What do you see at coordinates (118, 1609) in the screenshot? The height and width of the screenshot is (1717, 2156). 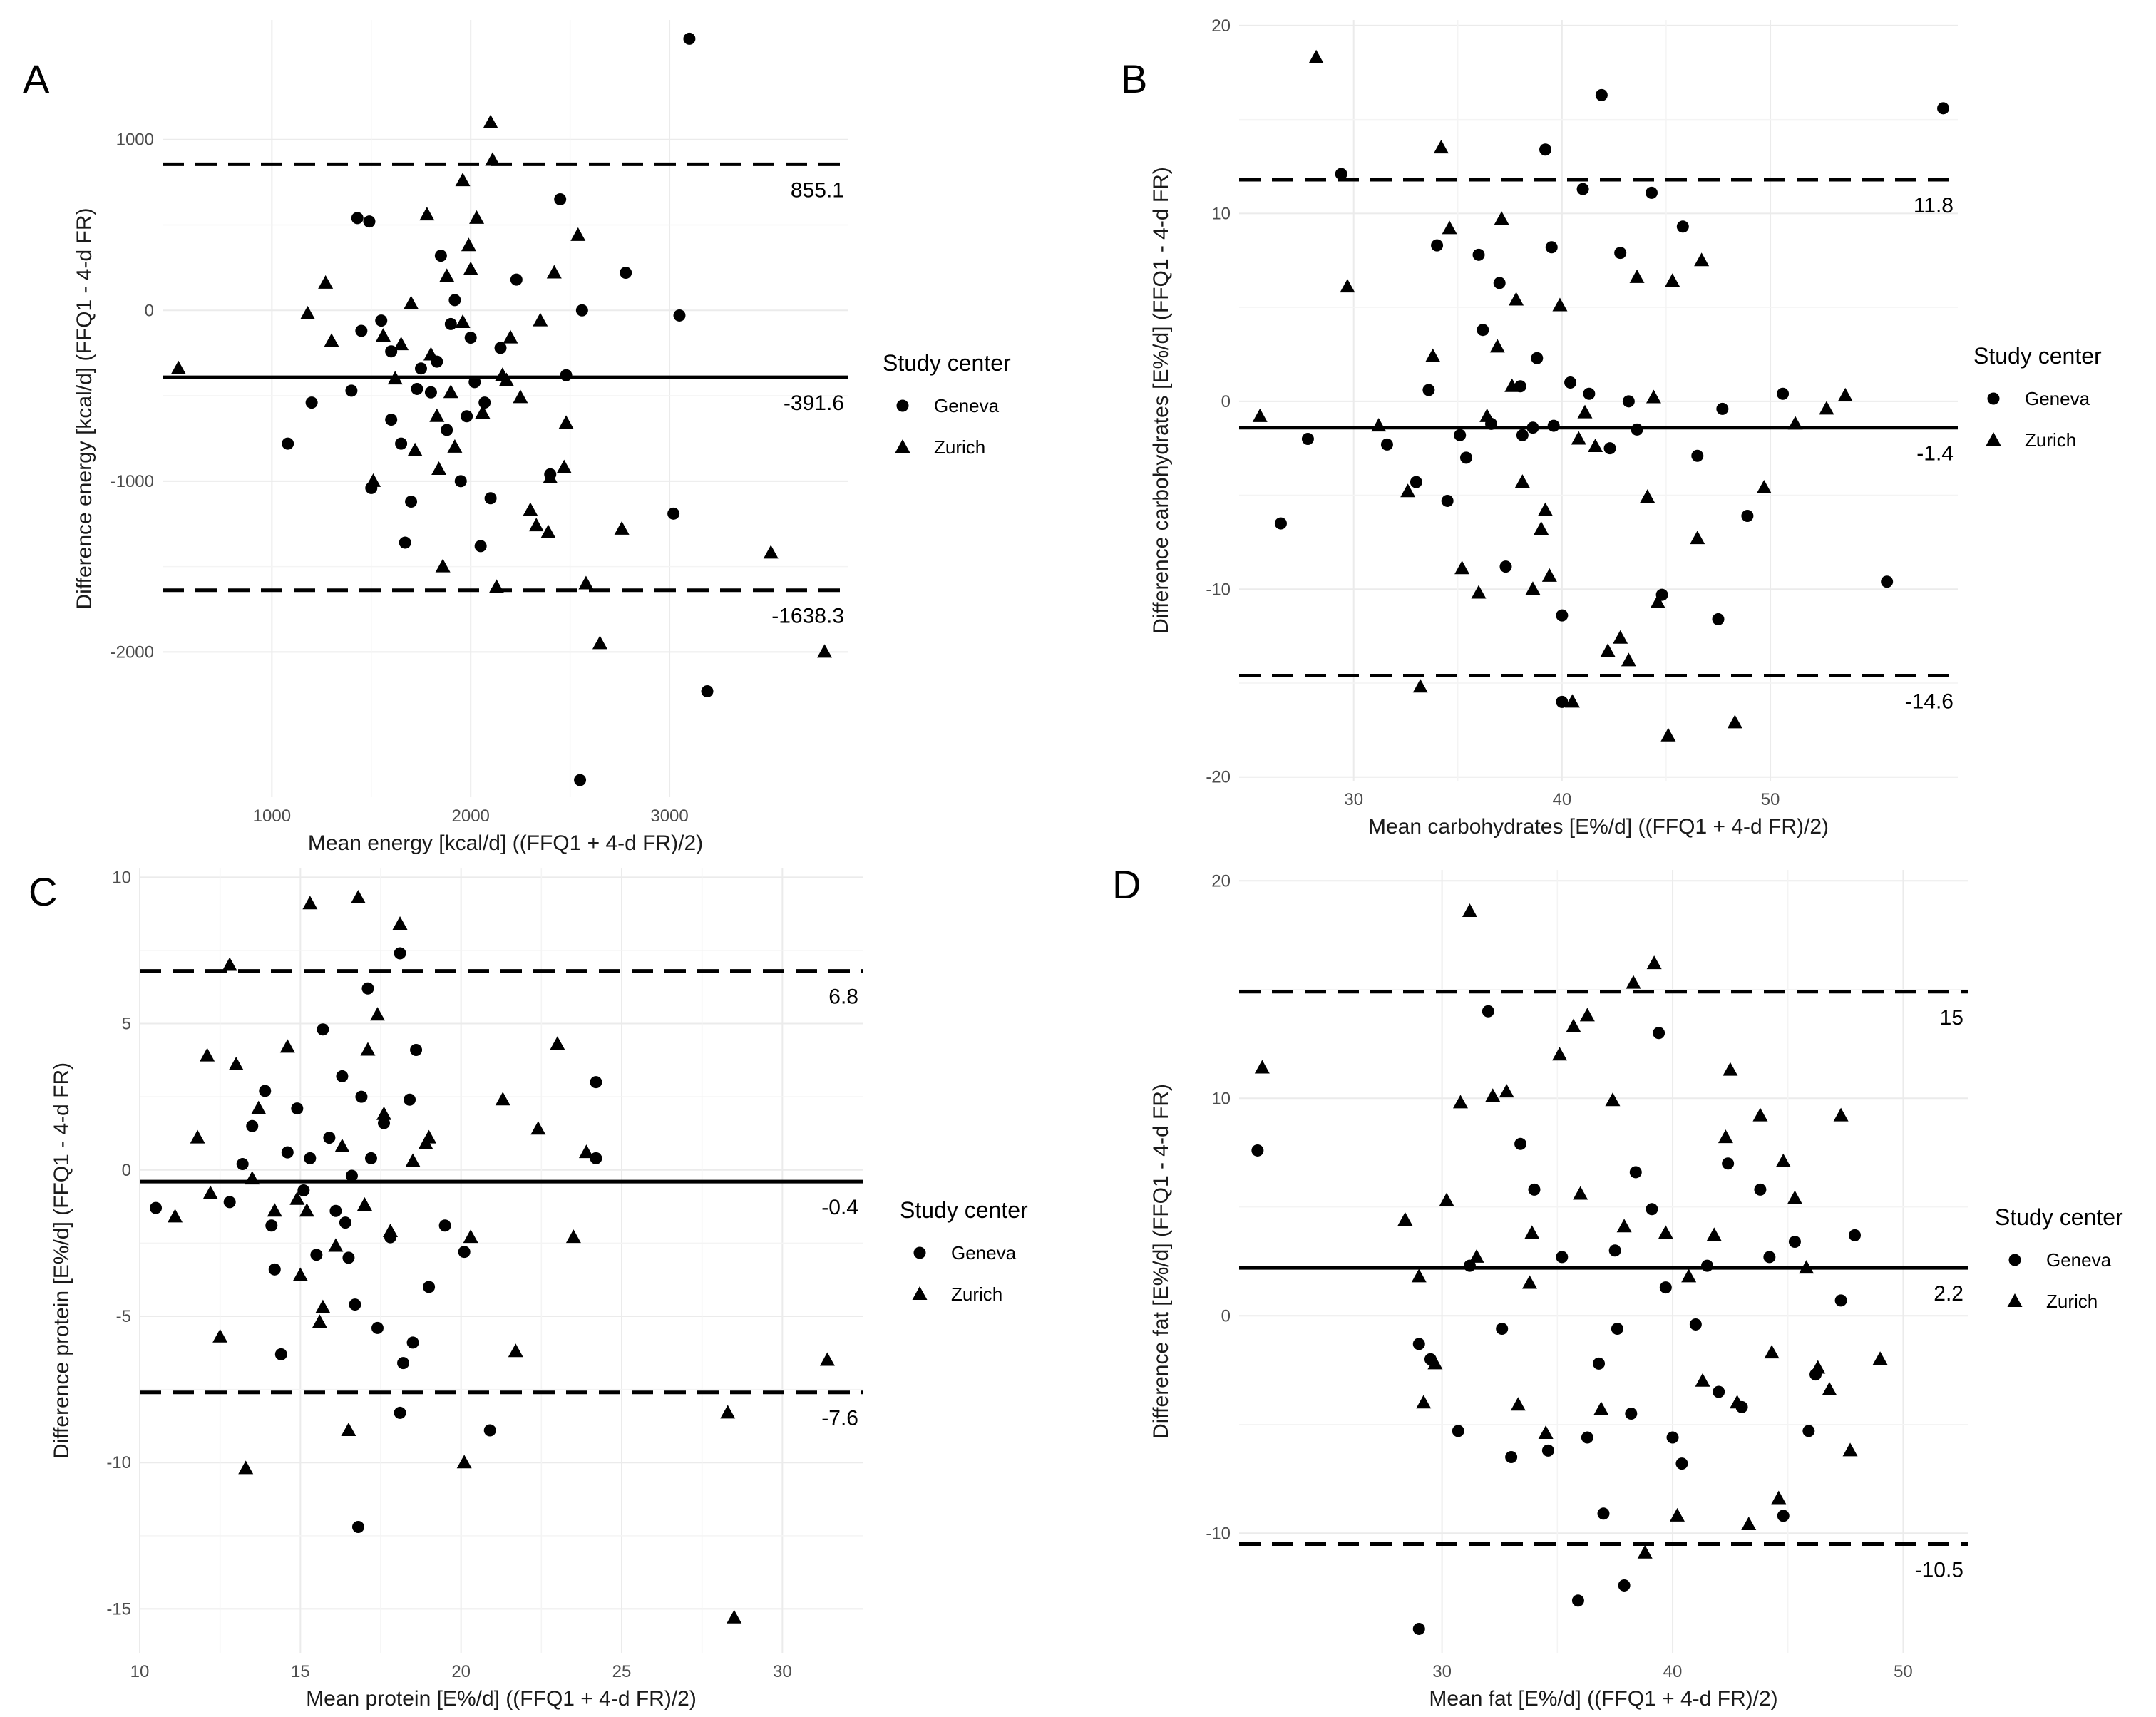 I see `y-tick-label: -15` at bounding box center [118, 1609].